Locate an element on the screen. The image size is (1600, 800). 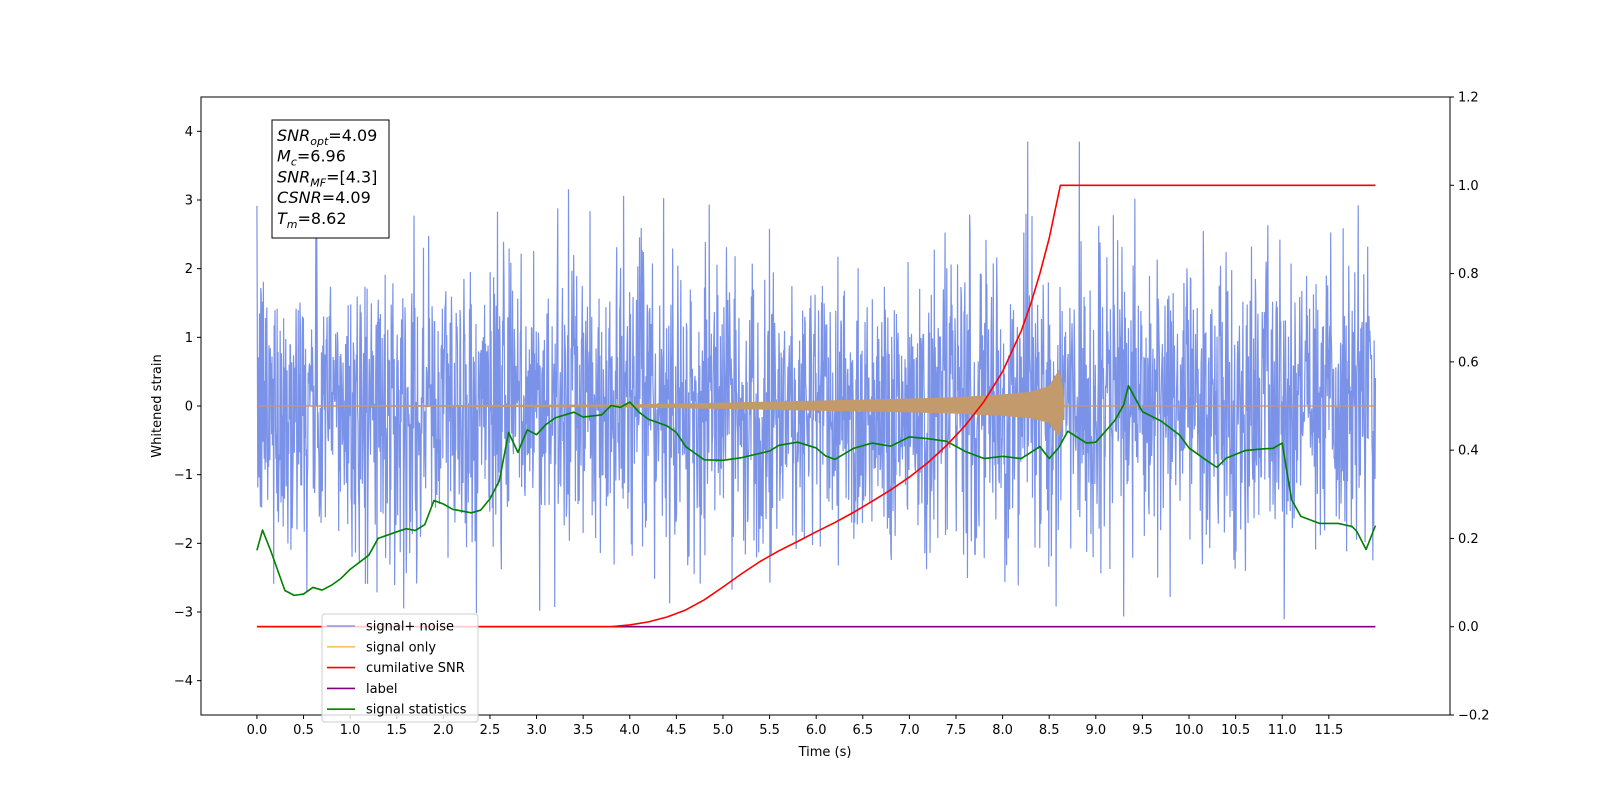
x-tick-label: 7.0 is located at coordinates (909, 730).